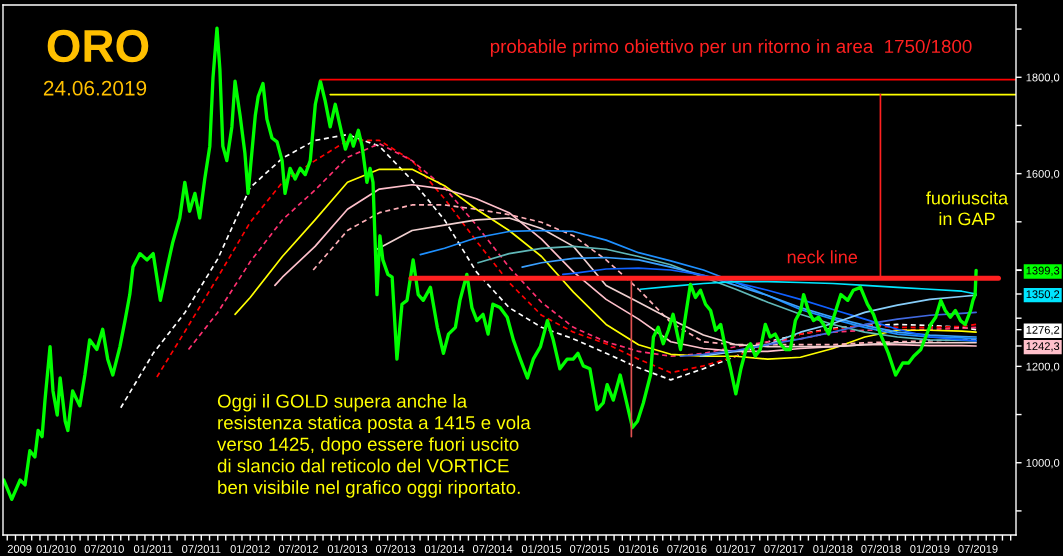  Describe the element at coordinates (250, 548) in the screenshot. I see `x-tick-label: 01/2012` at that location.